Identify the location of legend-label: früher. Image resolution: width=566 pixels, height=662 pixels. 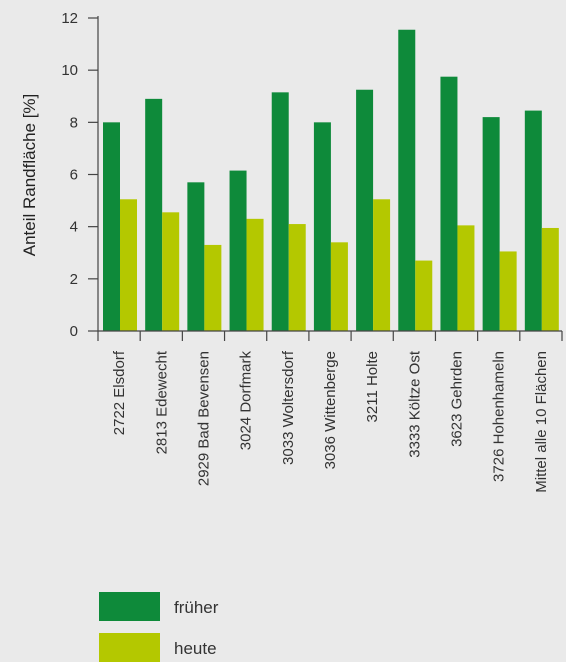
(196, 607).